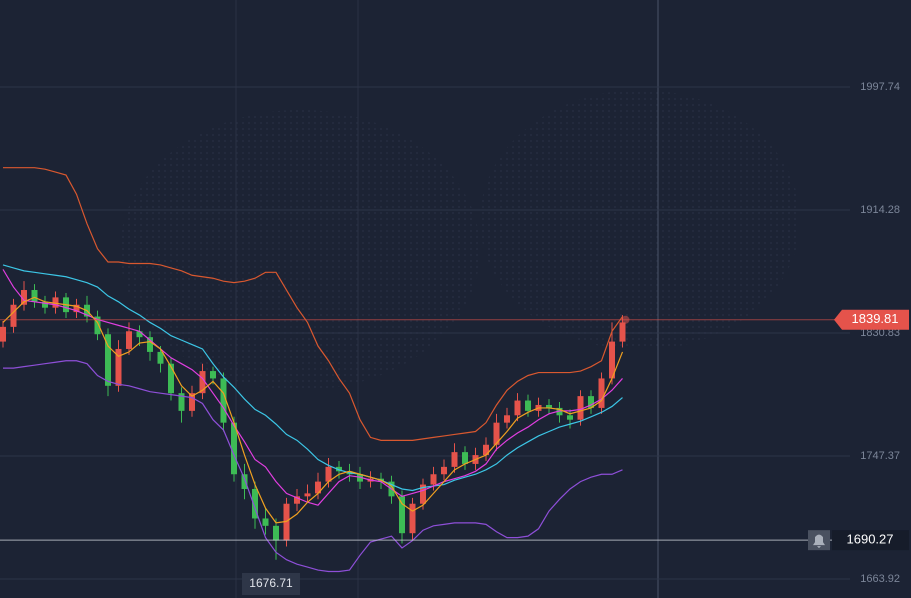 The height and width of the screenshot is (598, 911). I want to click on alert-bell-icon, so click(819, 541).